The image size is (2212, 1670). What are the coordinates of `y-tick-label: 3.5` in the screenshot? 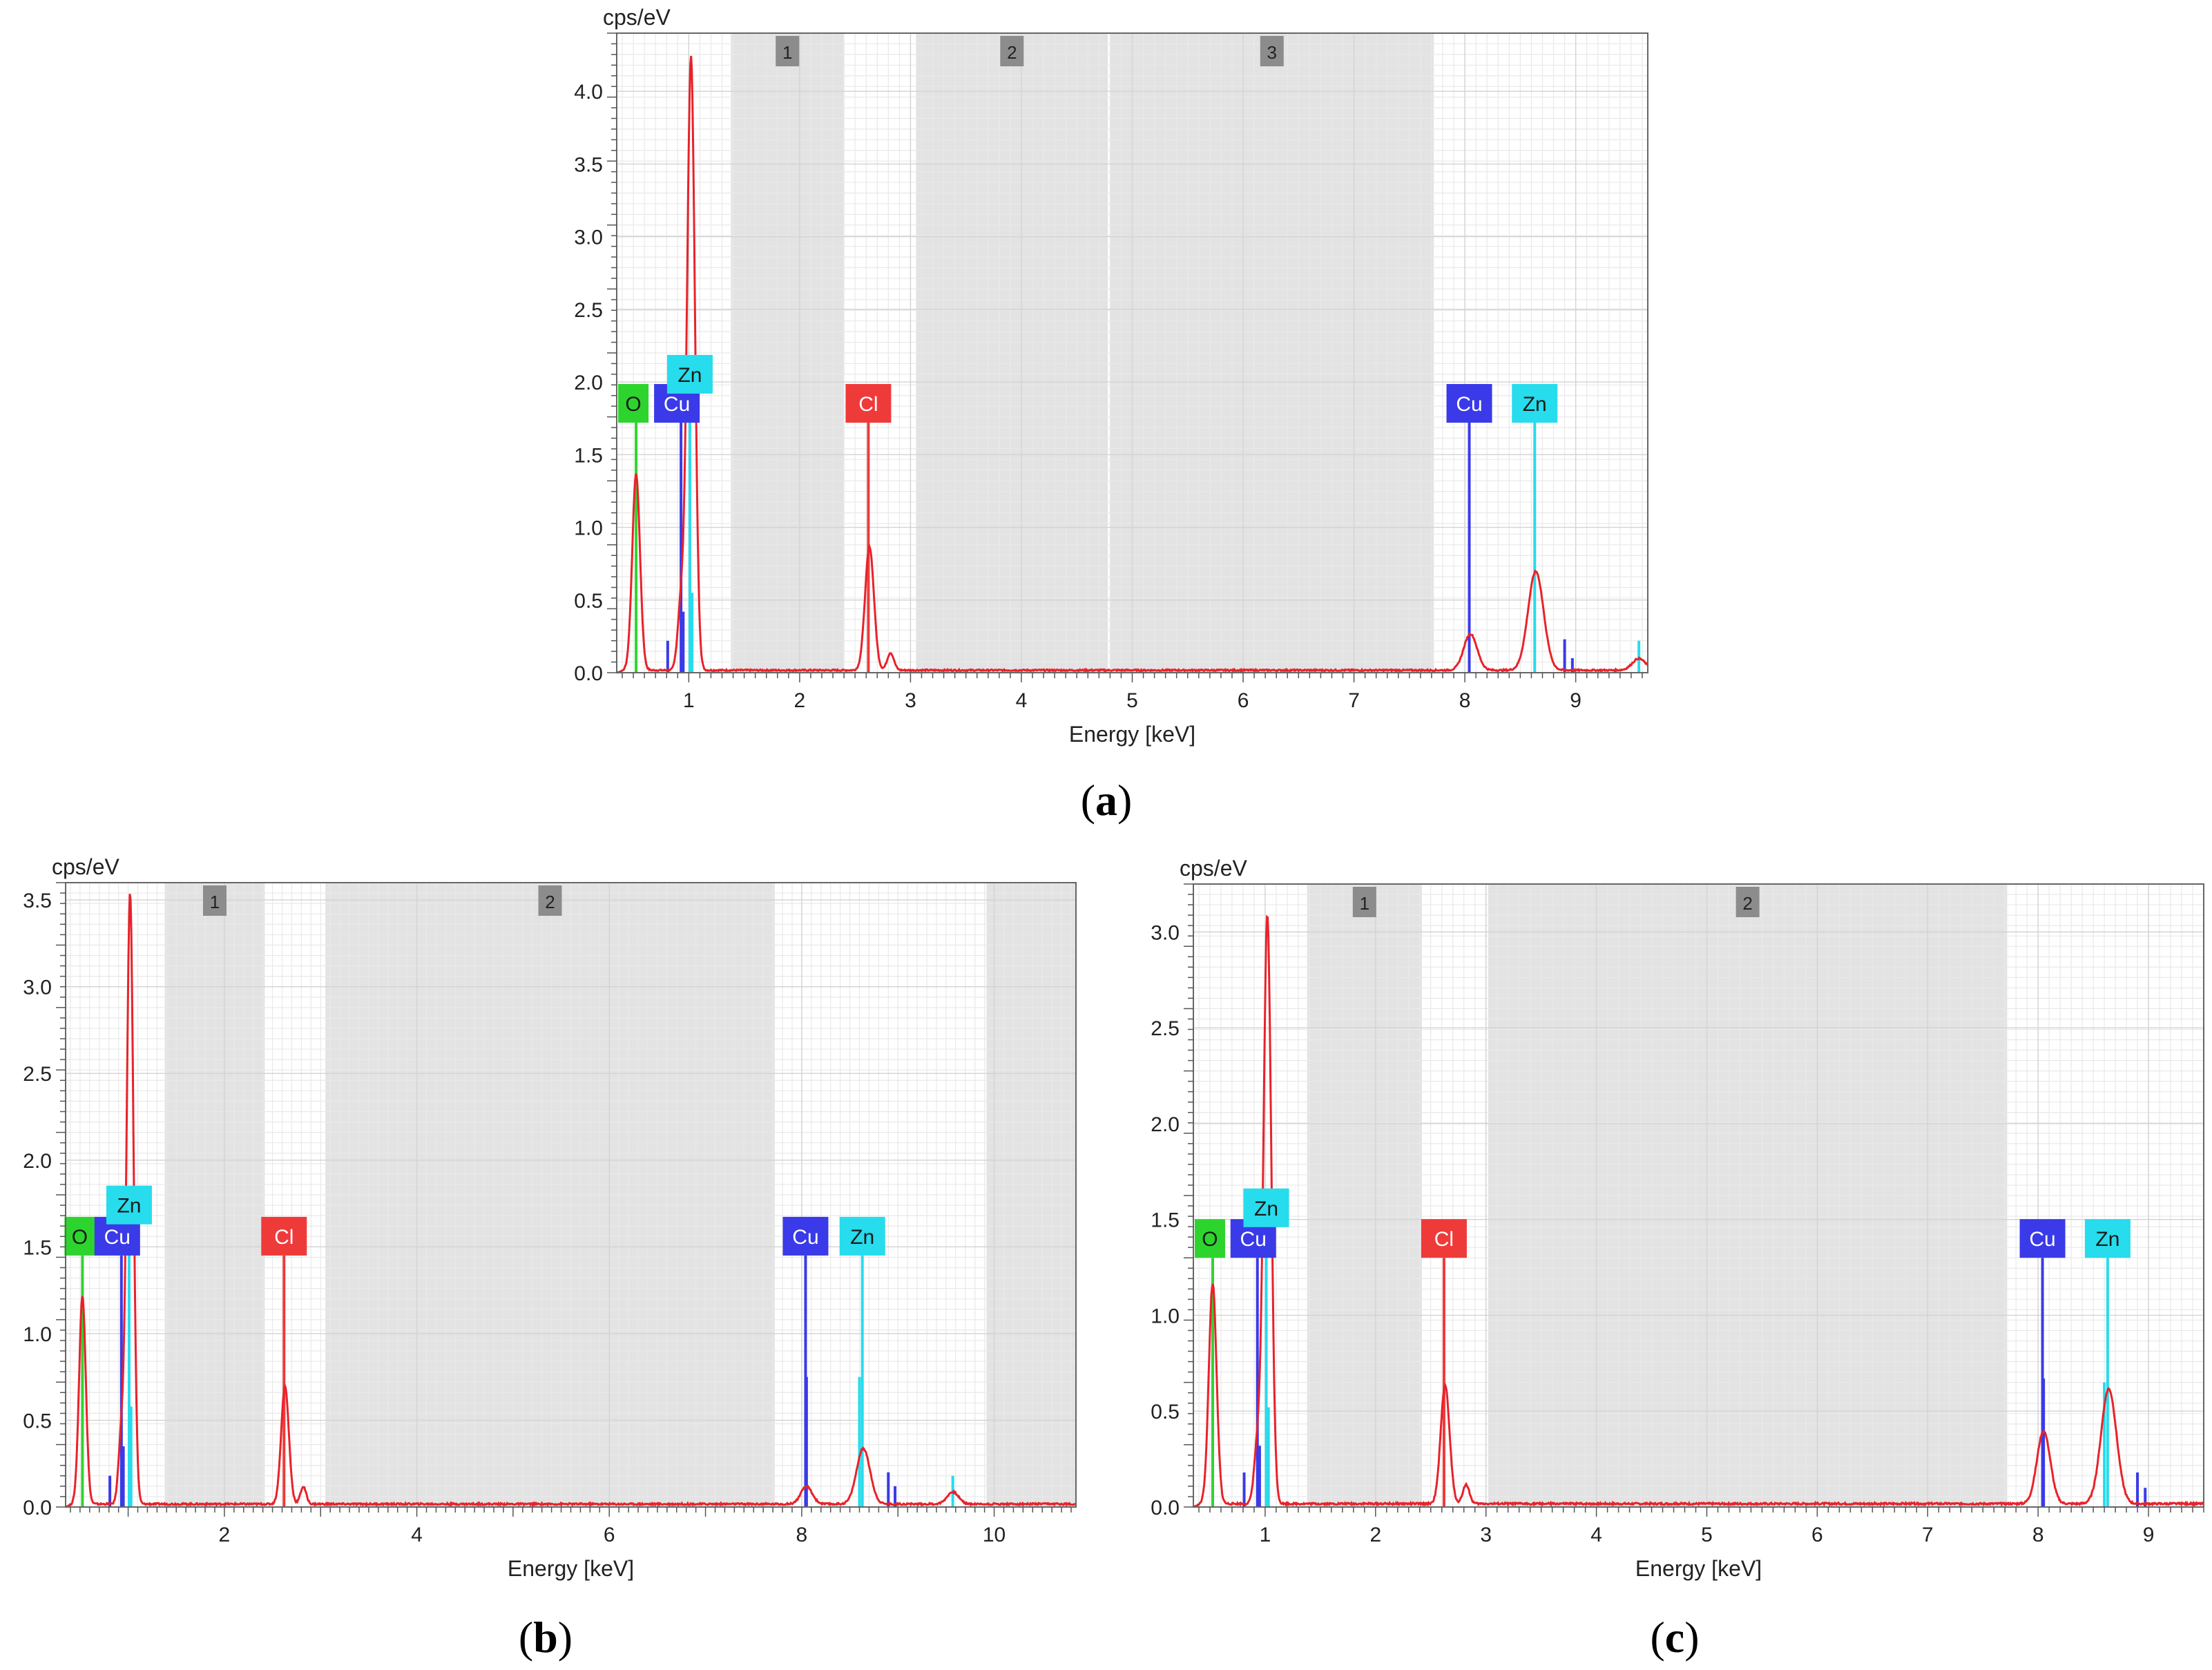 It's located at (588, 164).